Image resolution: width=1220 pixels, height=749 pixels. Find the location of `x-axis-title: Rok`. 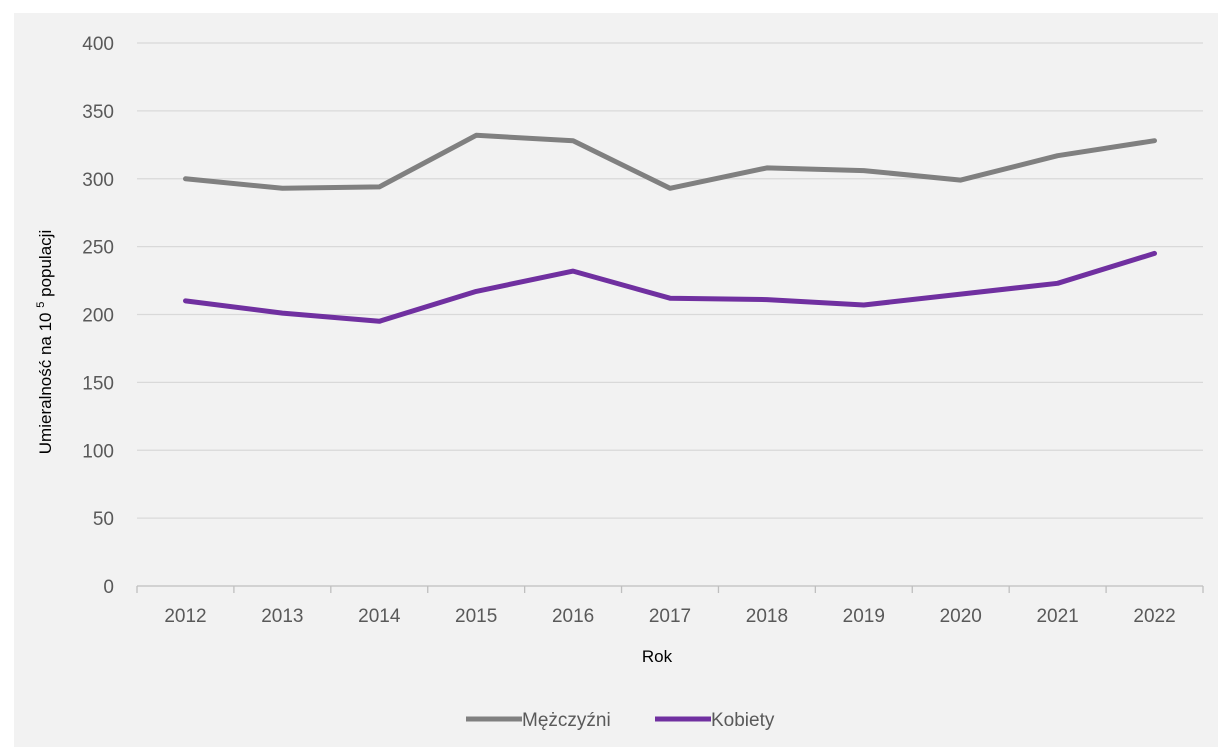

x-axis-title: Rok is located at coordinates (657, 656).